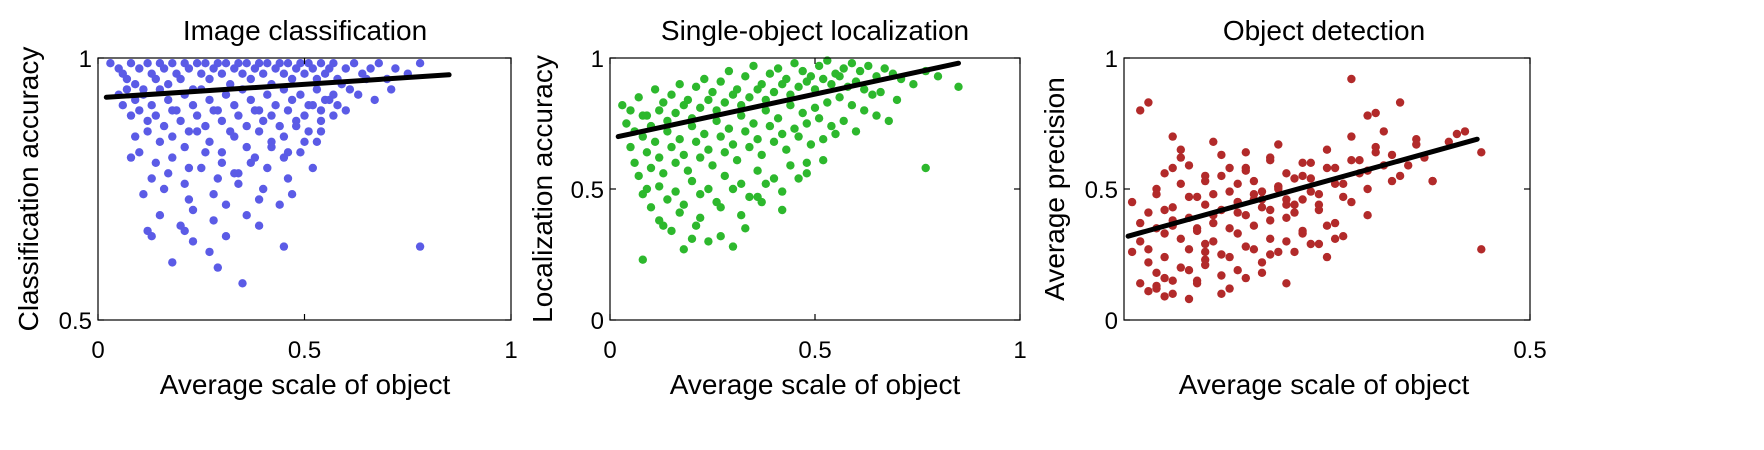  Describe the element at coordinates (265, 173) in the screenshot. I see `scatter-points` at that location.